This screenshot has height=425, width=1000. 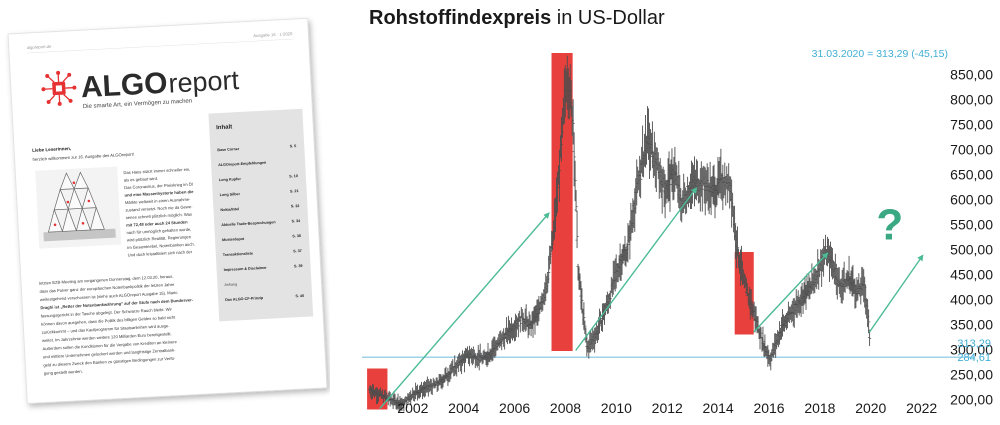 I want to click on logo-tagline: Die smarte Art, ein Vermögen zu machen, so click(x=138, y=104).